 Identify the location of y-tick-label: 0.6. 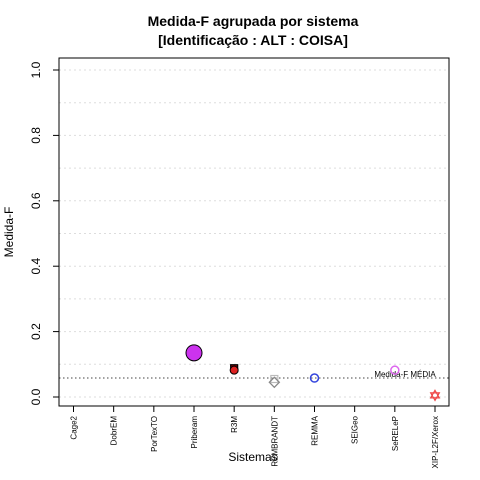
(36, 200).